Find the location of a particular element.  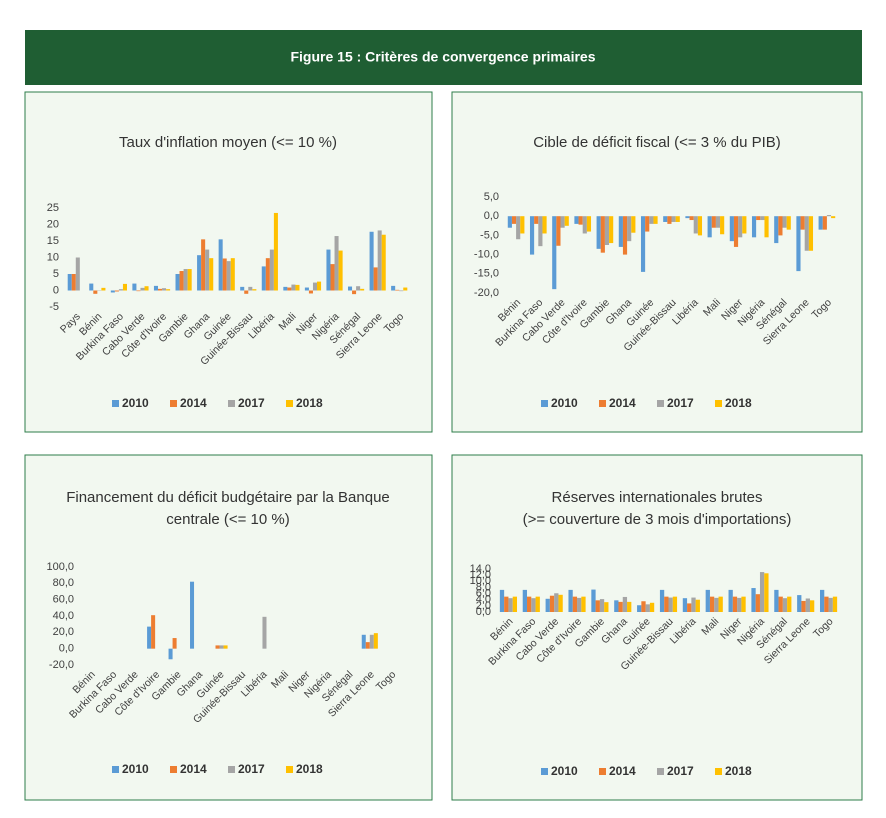

chart-title: Cible de déficit fiscal (<= 3 % du PIB) is located at coordinates (657, 142).